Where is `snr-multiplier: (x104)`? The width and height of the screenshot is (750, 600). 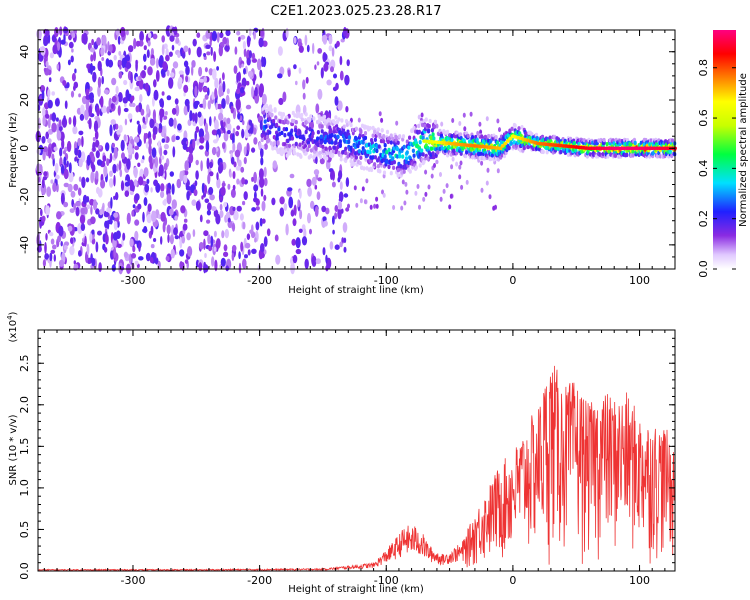
snr-multiplier: (x104) is located at coordinates (12, 326).